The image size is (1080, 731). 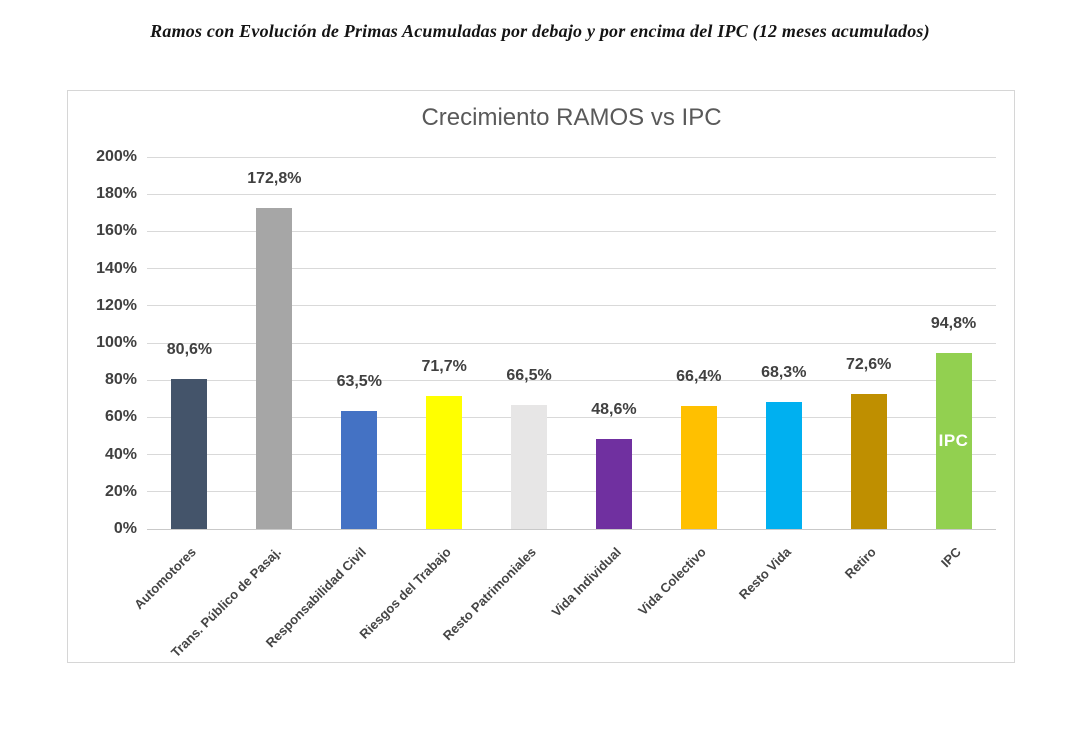 I want to click on value-label-riesgos-del-trabajo: 71,7%, so click(x=444, y=366).